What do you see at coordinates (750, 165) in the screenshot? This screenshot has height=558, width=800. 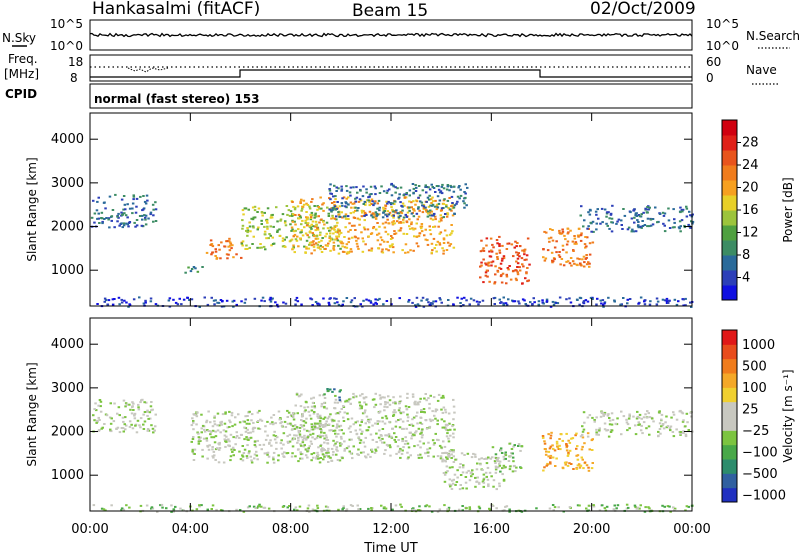 I see `colorbar-tick-label: 24` at bounding box center [750, 165].